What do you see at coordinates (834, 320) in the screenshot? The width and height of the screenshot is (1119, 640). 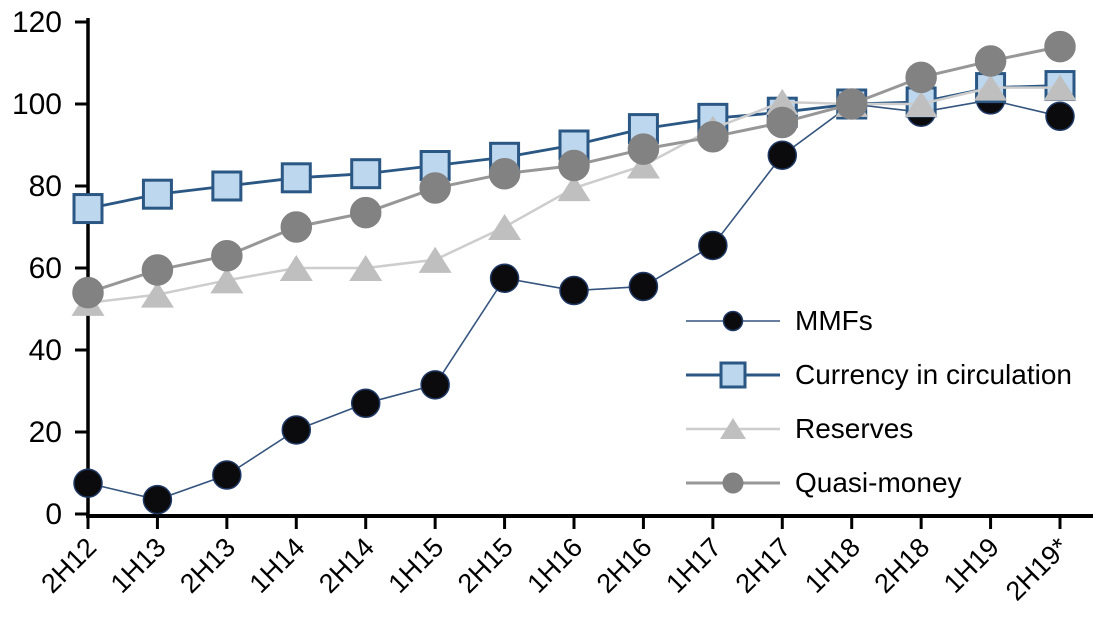 I see `legend-label-mmfs: MMFs` at bounding box center [834, 320].